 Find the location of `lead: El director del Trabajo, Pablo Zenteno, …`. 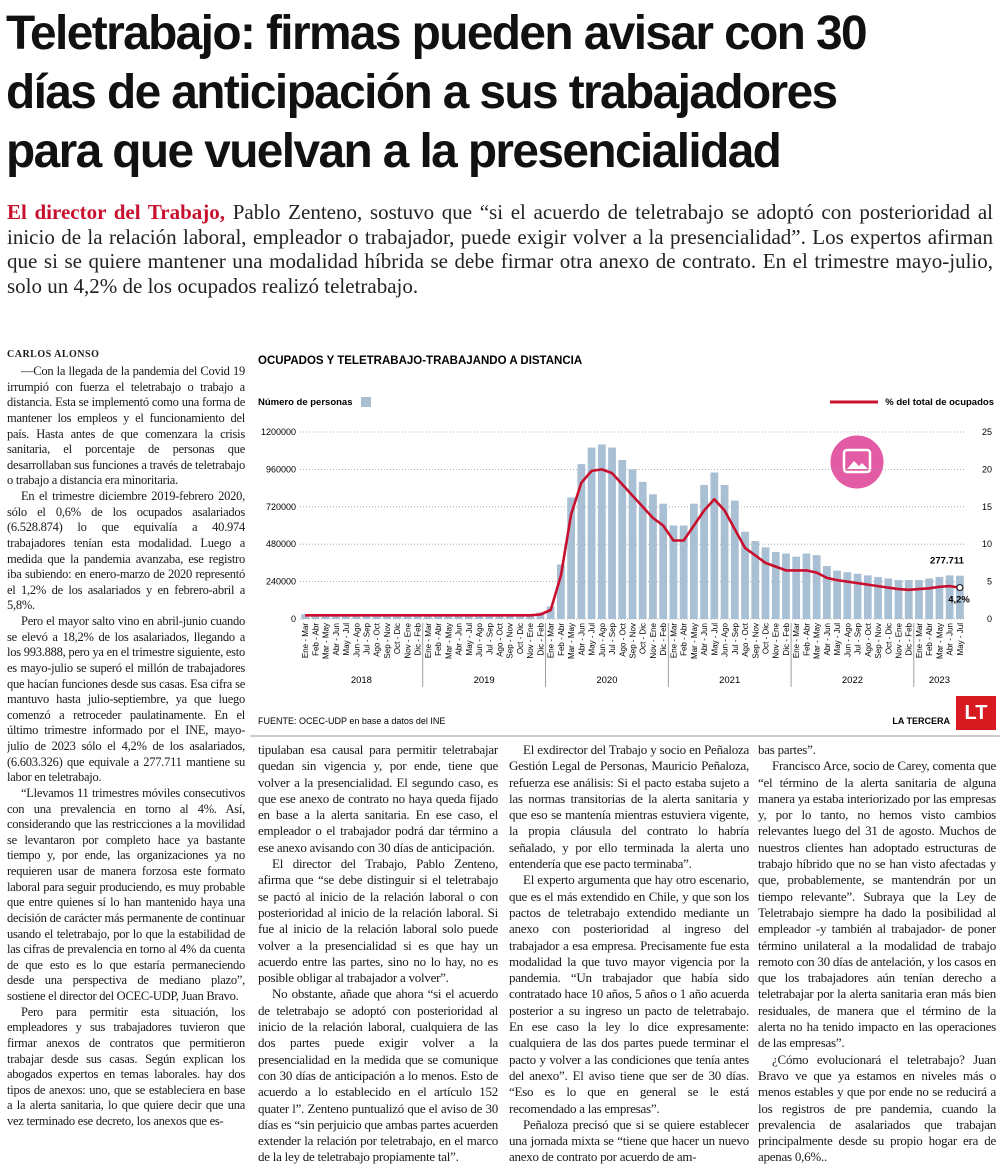

lead: El director del Trabajo, Pablo Zenteno, … is located at coordinates (500, 249).